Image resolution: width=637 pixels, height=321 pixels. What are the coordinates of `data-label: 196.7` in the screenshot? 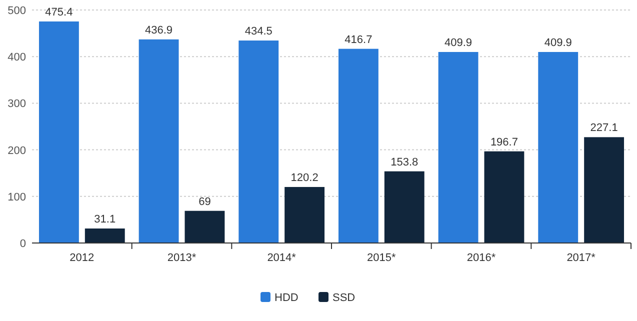 It's located at (504, 142).